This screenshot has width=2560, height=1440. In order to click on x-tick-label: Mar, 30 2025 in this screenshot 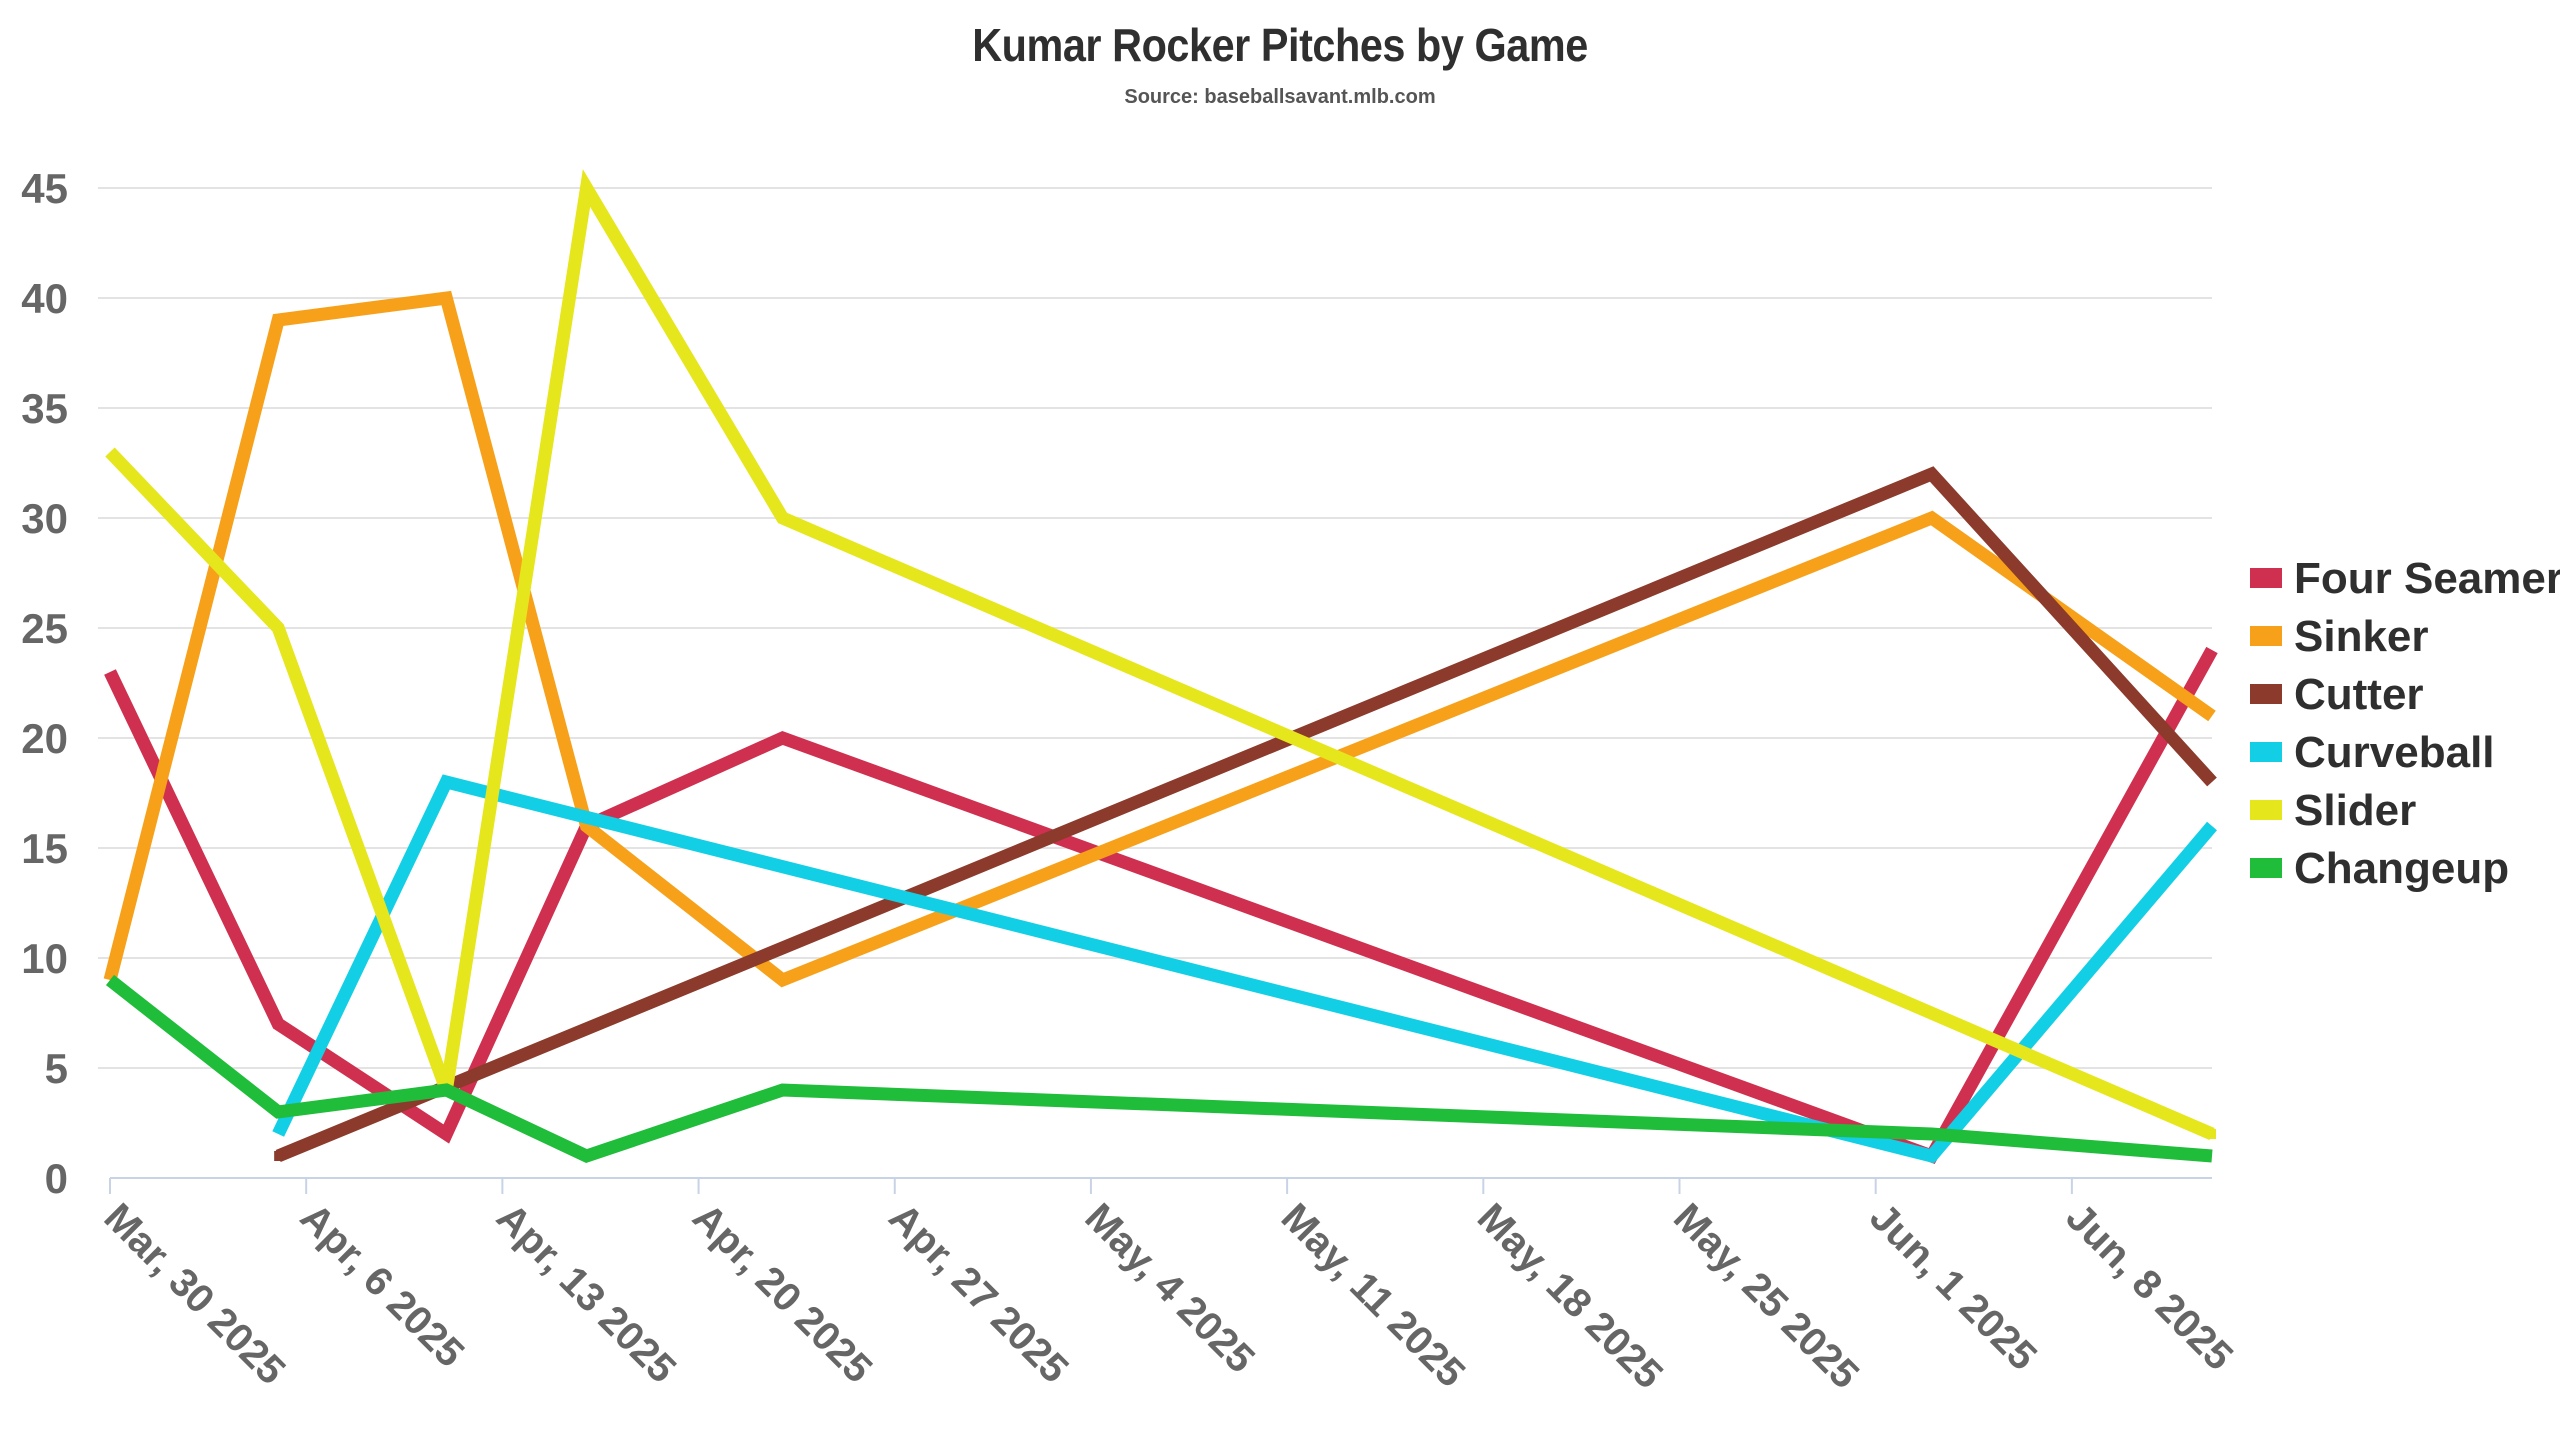, I will do `click(195, 1294)`.